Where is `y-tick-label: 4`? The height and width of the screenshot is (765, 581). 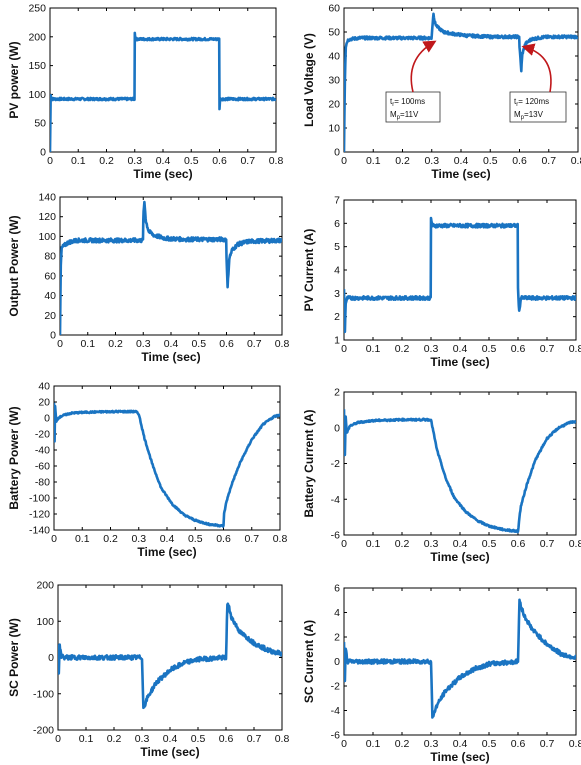
y-tick-label: 4 is located at coordinates (337, 613).